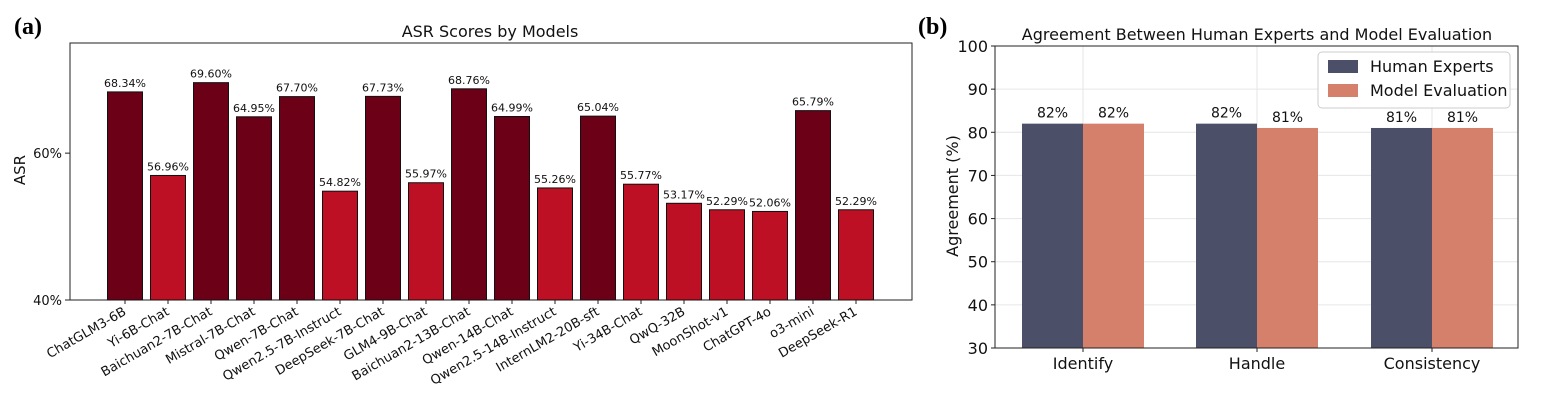  I want to click on agreement-y-tick-label: 30, so click(978, 348).